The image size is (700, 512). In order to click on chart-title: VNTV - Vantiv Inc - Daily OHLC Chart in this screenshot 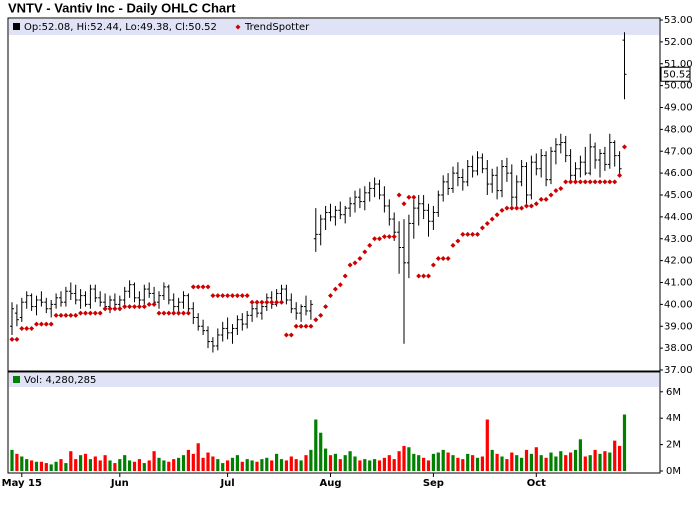, I will do `click(122, 7)`.